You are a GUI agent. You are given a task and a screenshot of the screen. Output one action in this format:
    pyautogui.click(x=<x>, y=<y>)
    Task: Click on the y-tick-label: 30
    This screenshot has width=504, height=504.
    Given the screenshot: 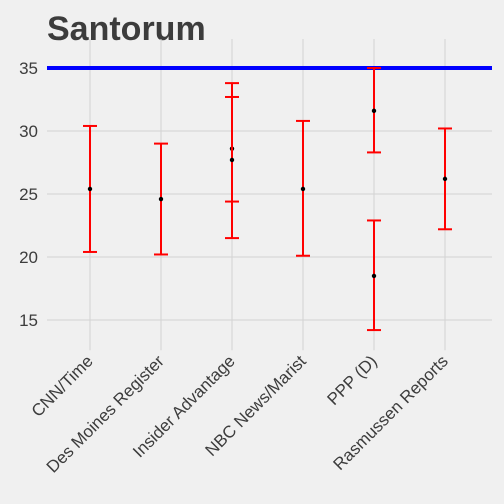 What is the action you would take?
    pyautogui.click(x=28, y=131)
    